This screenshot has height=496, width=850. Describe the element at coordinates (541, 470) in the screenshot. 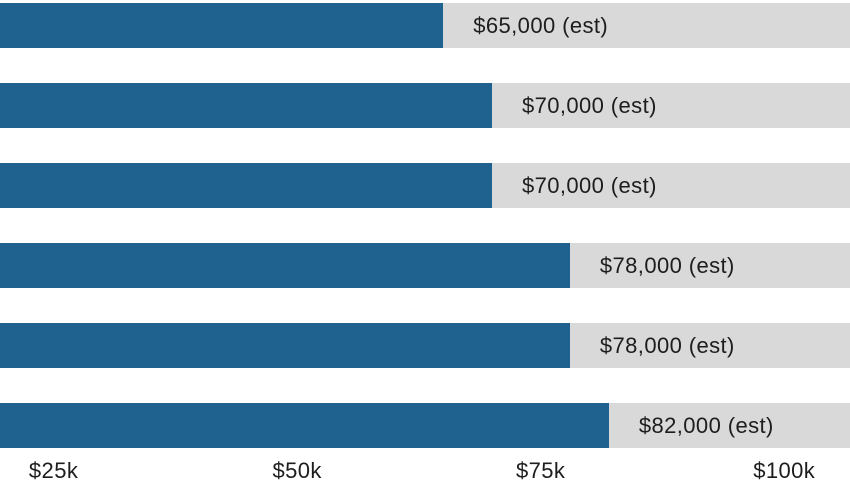

I see `x-axis-tick-label: $75k` at that location.